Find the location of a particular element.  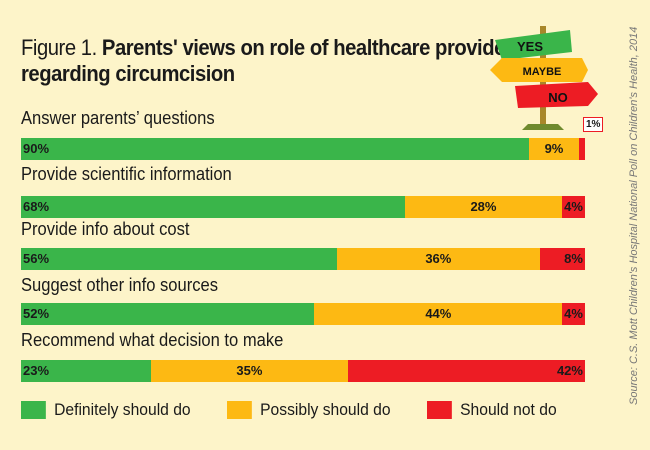

category-label: Provide info about cost is located at coordinates (105, 229).